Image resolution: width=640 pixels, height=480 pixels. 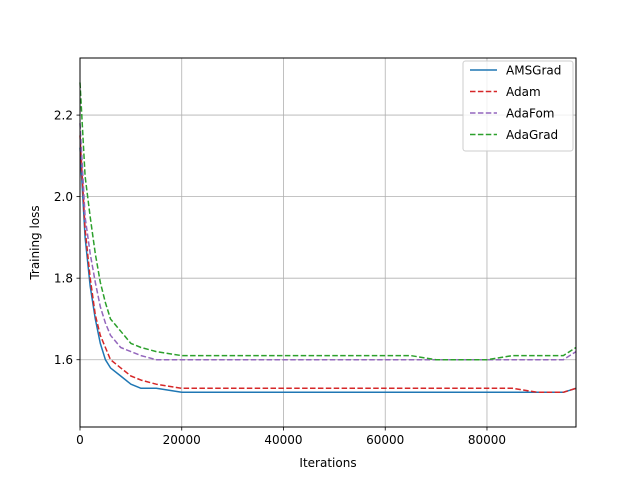 I want to click on legend-label-amsgrad: AMSGrad, so click(x=533, y=71).